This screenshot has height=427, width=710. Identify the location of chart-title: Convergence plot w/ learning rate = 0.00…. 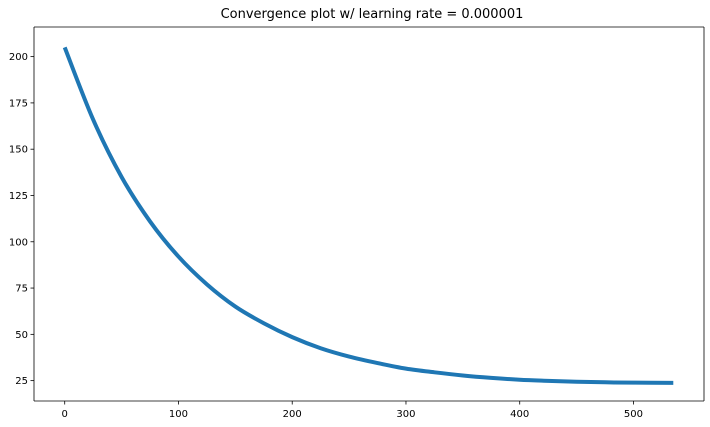
(372, 14).